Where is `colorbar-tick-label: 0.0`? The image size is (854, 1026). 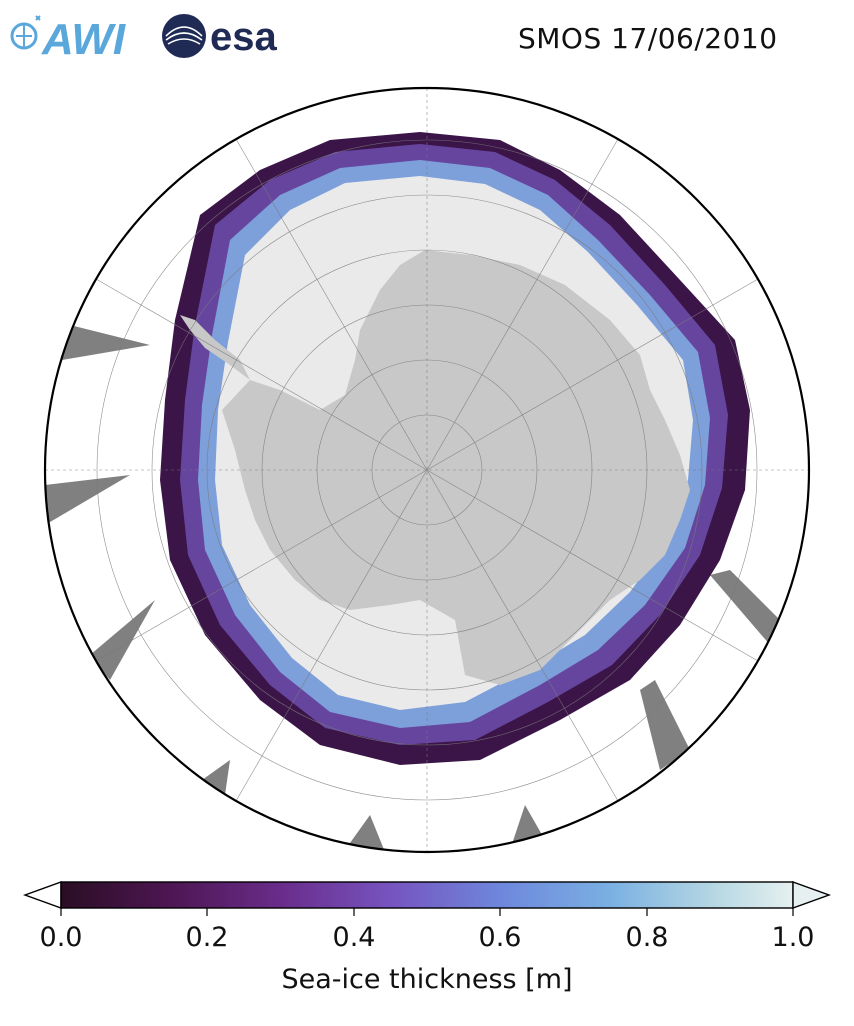
colorbar-tick-label: 0.0 is located at coordinates (61, 937).